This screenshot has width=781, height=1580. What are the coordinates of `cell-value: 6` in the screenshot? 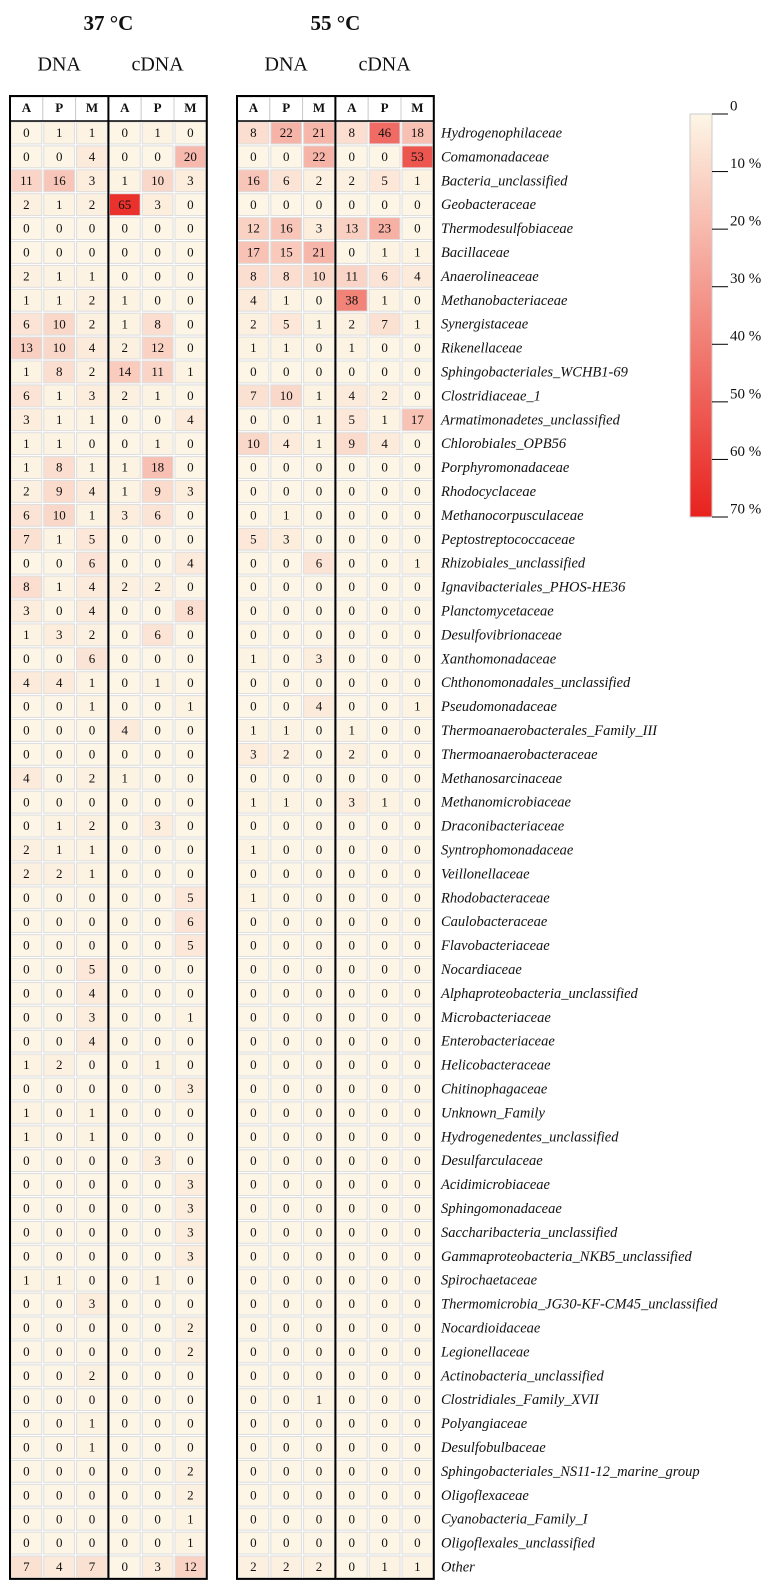 It's located at (92, 562).